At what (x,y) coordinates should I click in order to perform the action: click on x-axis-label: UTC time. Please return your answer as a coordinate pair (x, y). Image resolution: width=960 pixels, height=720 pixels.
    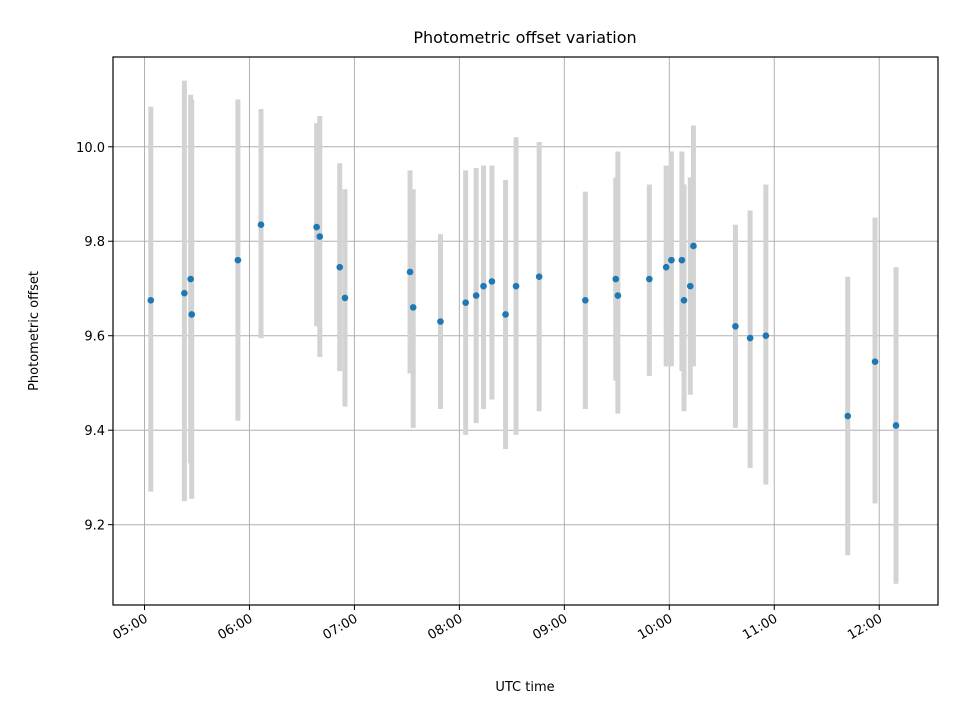
    Looking at the image, I should click on (524, 687).